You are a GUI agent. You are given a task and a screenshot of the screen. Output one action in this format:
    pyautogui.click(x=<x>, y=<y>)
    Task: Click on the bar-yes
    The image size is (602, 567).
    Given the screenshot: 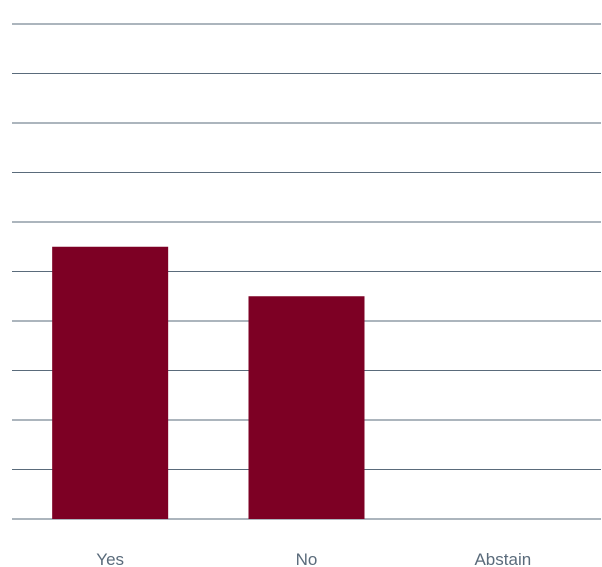 What is the action you would take?
    pyautogui.click(x=110, y=382)
    